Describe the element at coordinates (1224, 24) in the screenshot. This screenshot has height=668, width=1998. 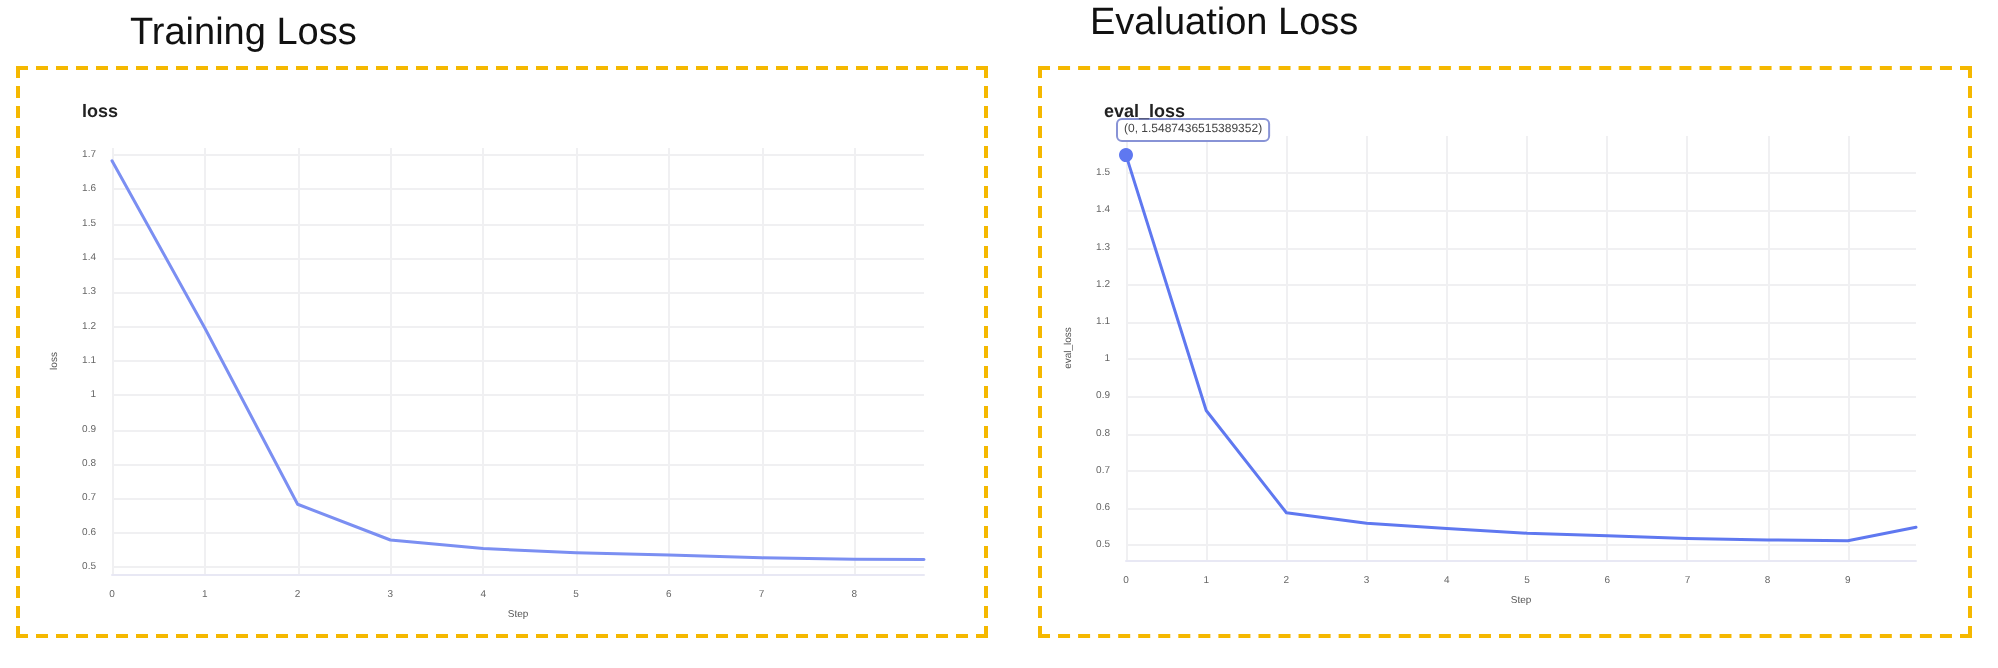
I see `chart-title: Evaluation Loss` at that location.